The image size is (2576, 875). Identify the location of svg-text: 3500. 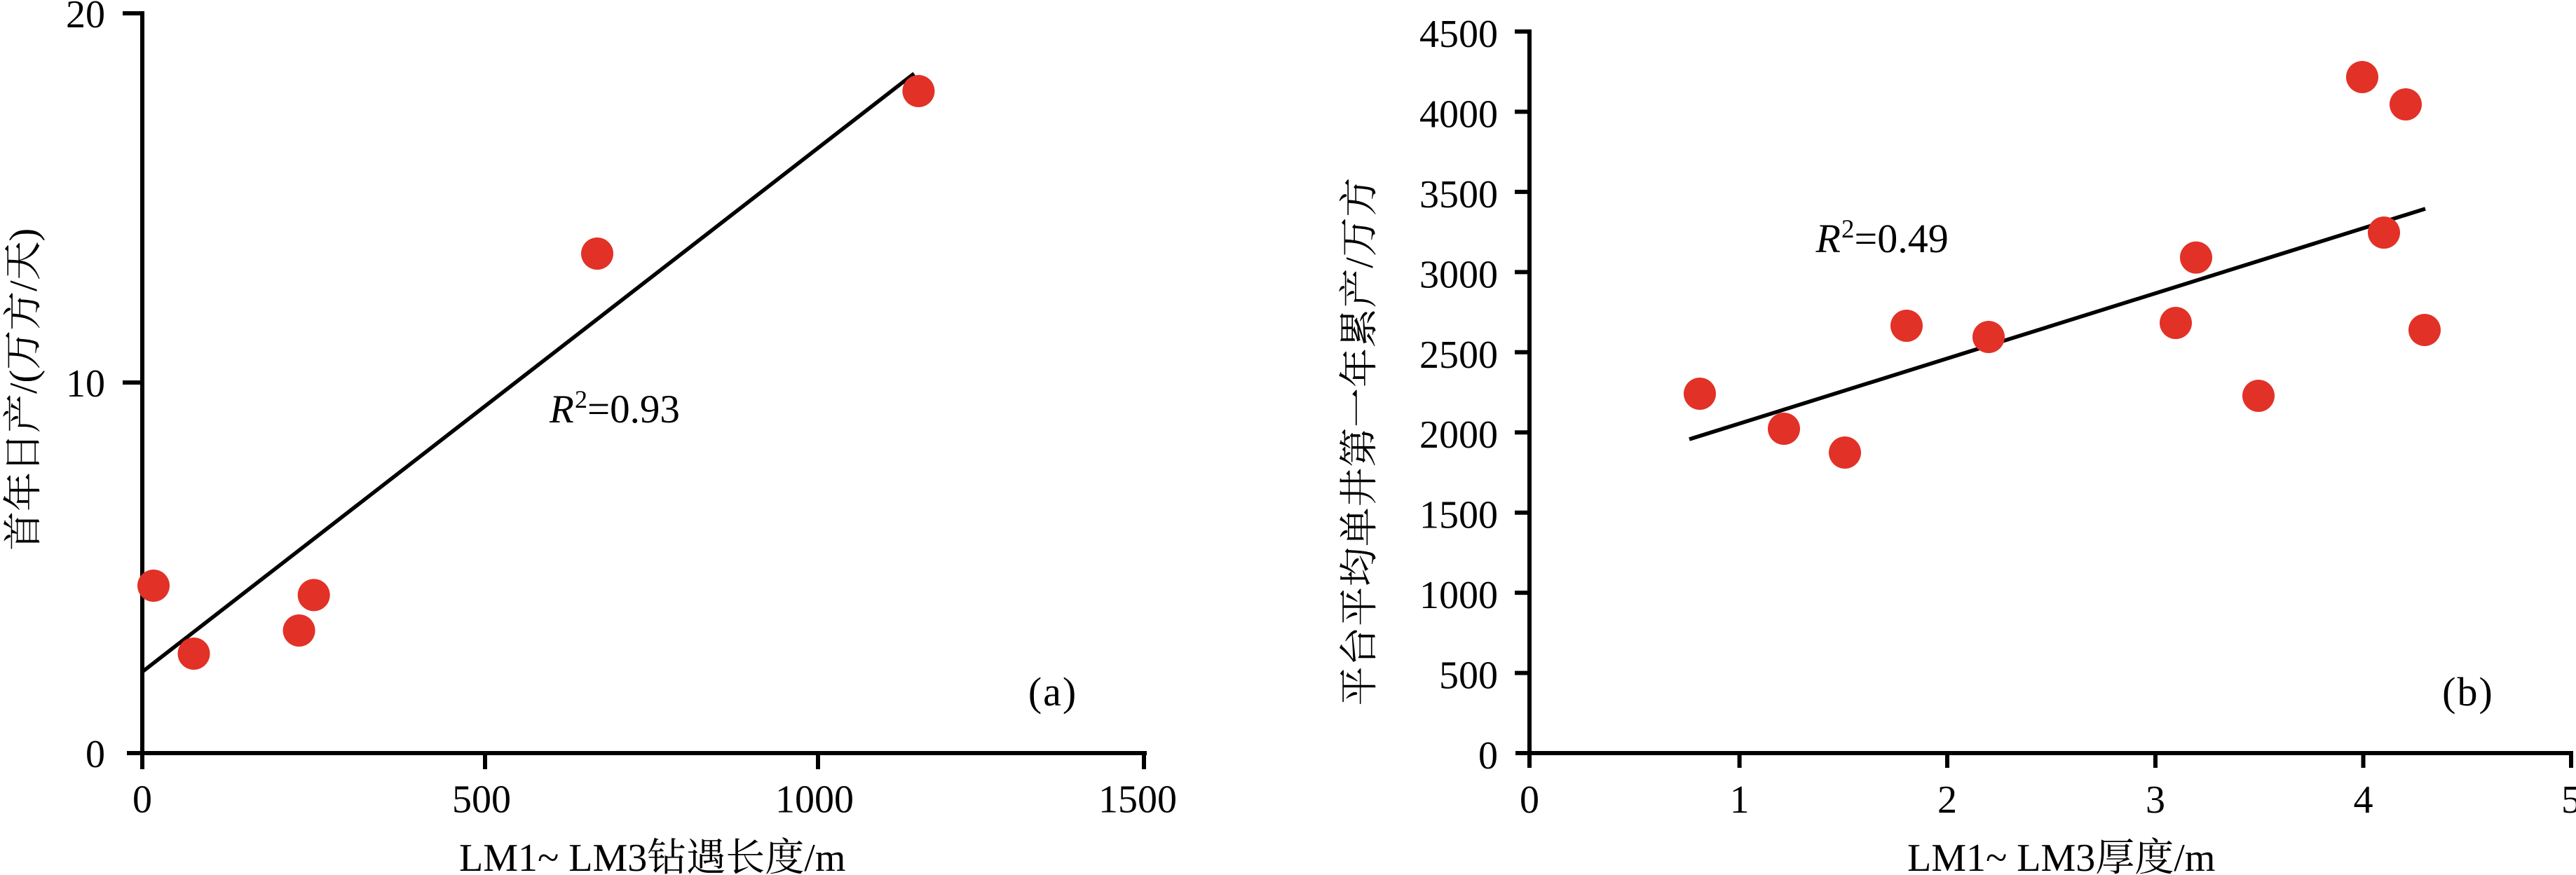
(1458, 194).